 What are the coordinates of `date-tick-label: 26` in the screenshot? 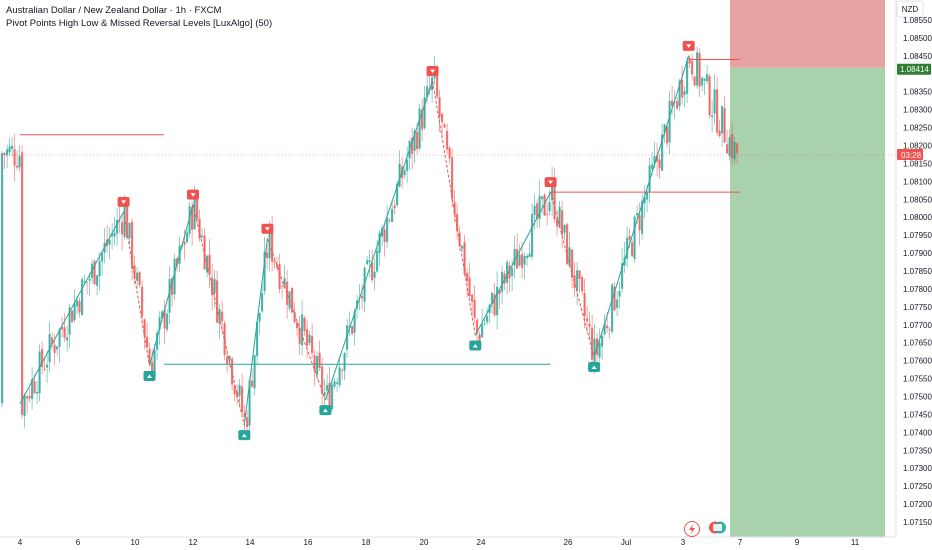 It's located at (568, 542).